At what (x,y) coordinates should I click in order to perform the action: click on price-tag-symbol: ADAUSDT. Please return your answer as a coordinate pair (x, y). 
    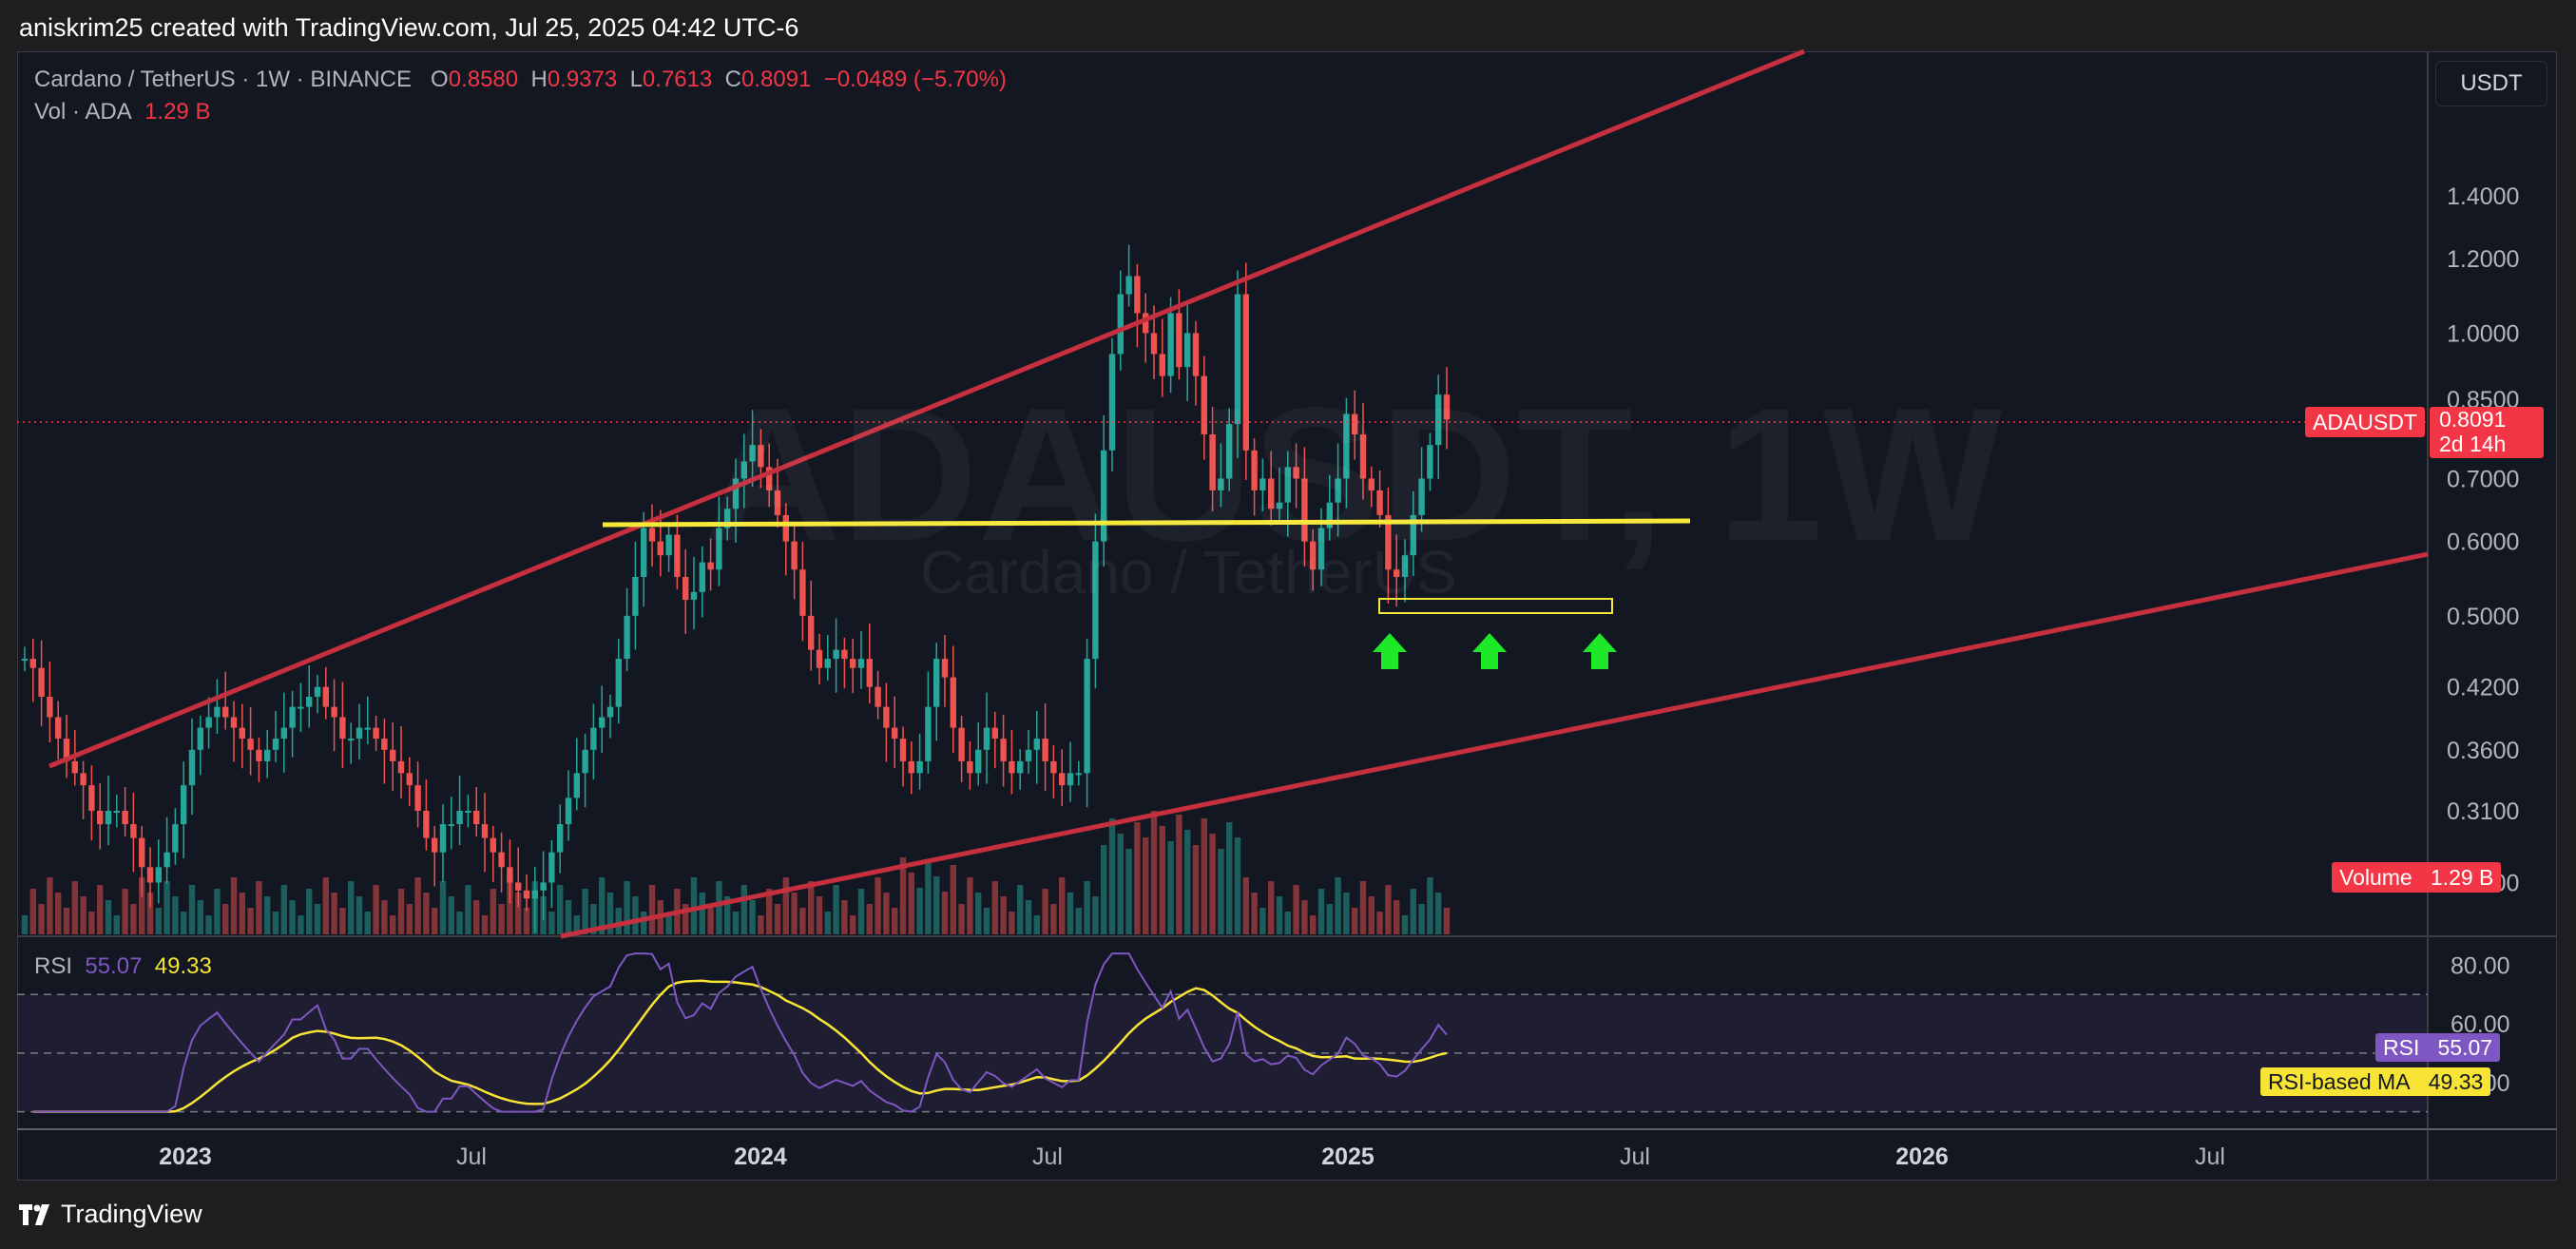
    Looking at the image, I should click on (2365, 422).